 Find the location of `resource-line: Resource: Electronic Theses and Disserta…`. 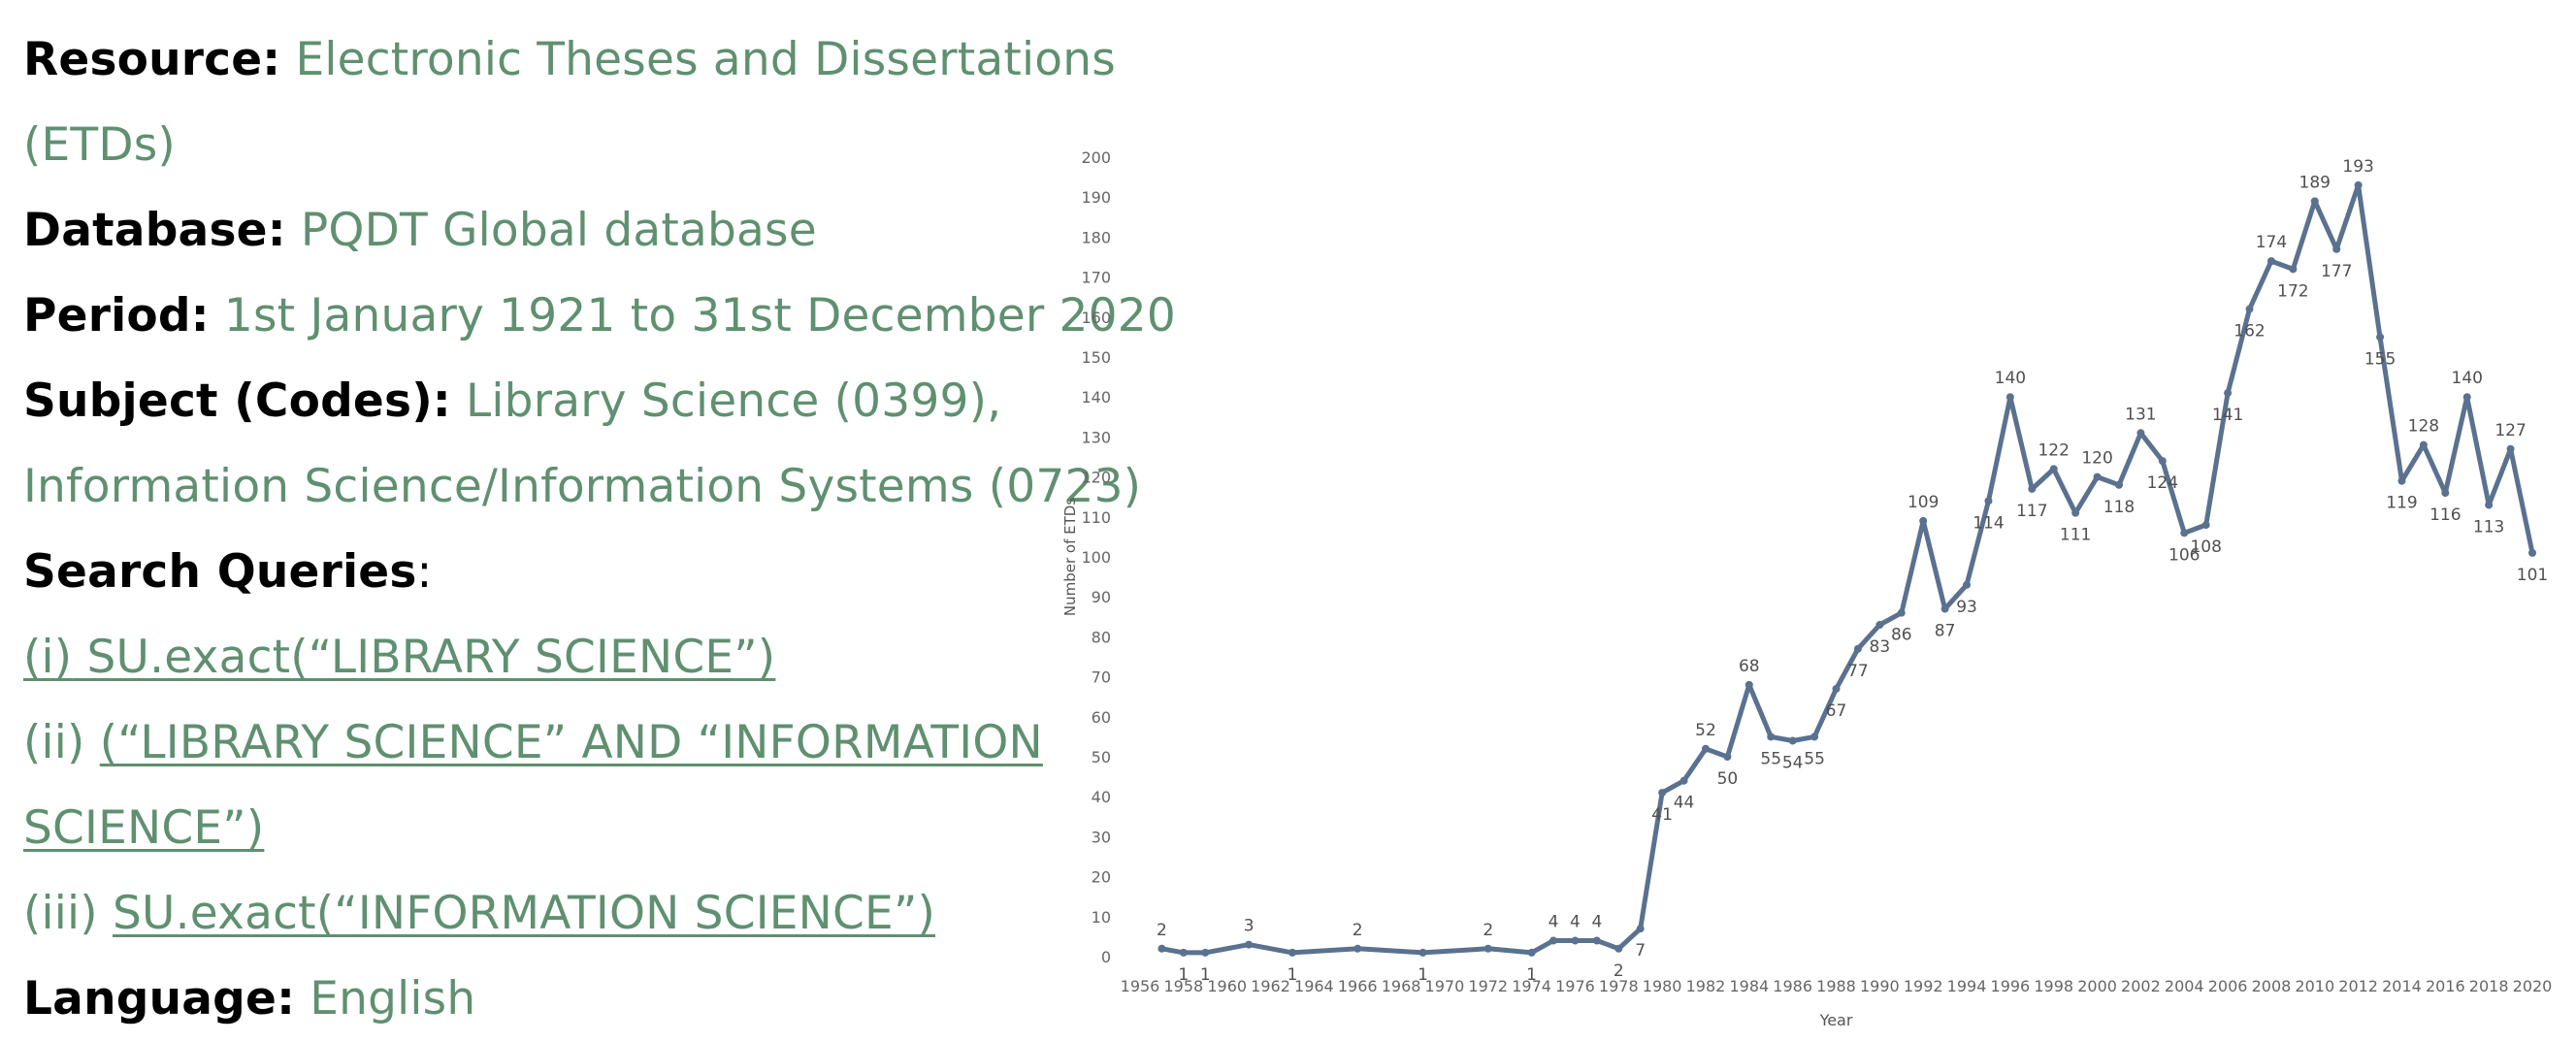

resource-line: Resource: Electronic Theses and Disserta… is located at coordinates (570, 60).